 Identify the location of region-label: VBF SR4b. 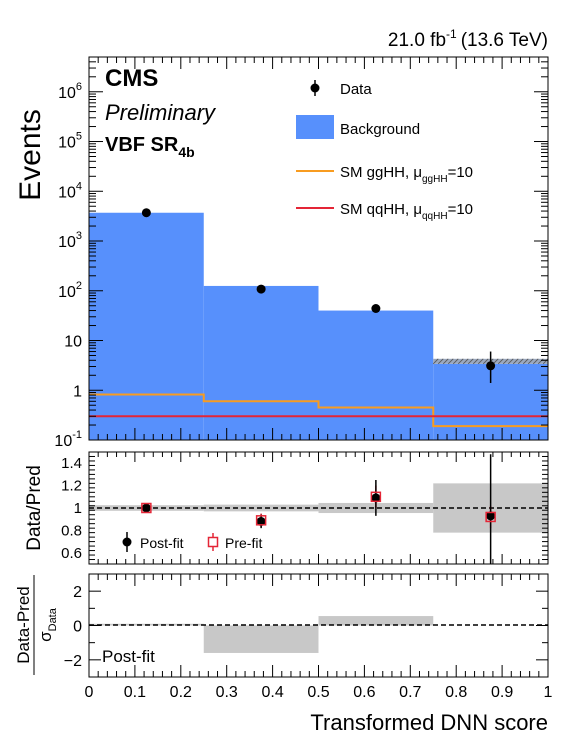
(150, 147).